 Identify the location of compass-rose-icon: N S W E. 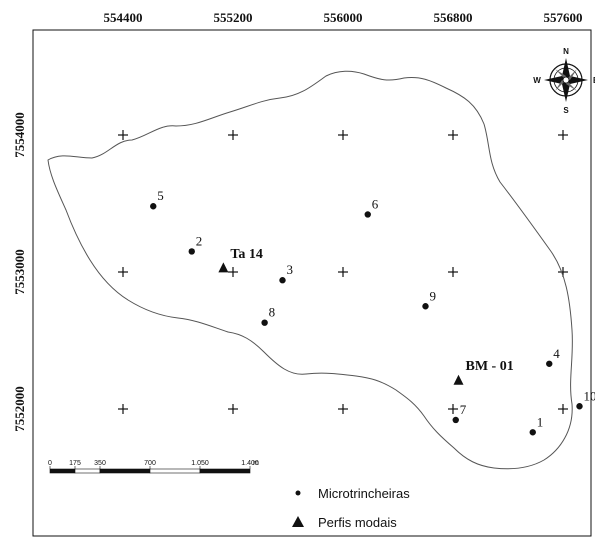
(564, 81).